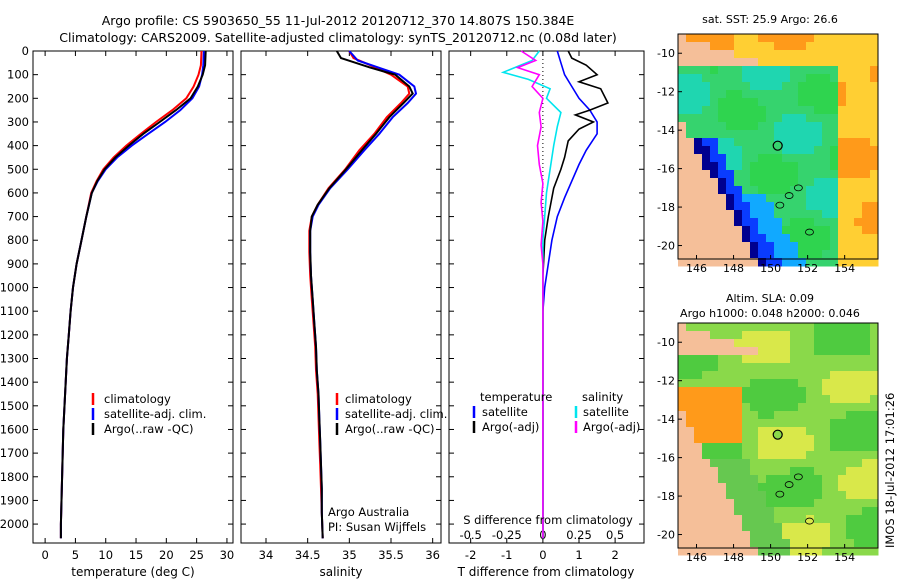 The height and width of the screenshot is (580, 900). I want to click on legend-label-t-argo: Argo(-adj), so click(510, 427).